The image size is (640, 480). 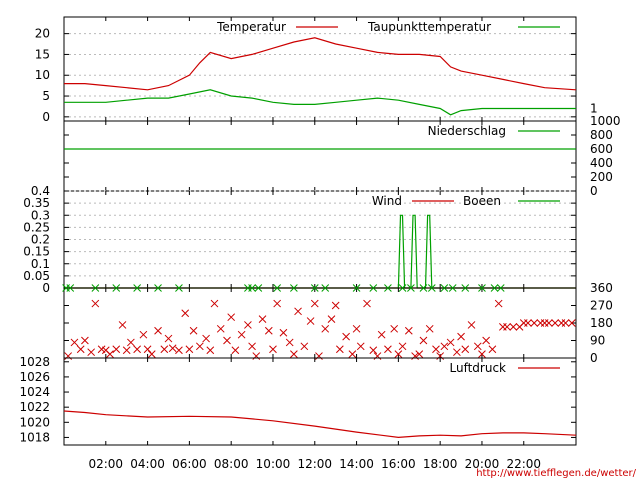 I want to click on legend-label: Boeen, so click(x=482, y=201).